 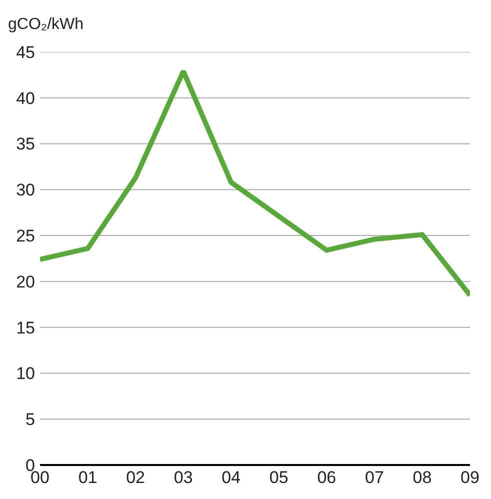 What do you see at coordinates (25, 98) in the screenshot?
I see `y-tick-label: 40` at bounding box center [25, 98].